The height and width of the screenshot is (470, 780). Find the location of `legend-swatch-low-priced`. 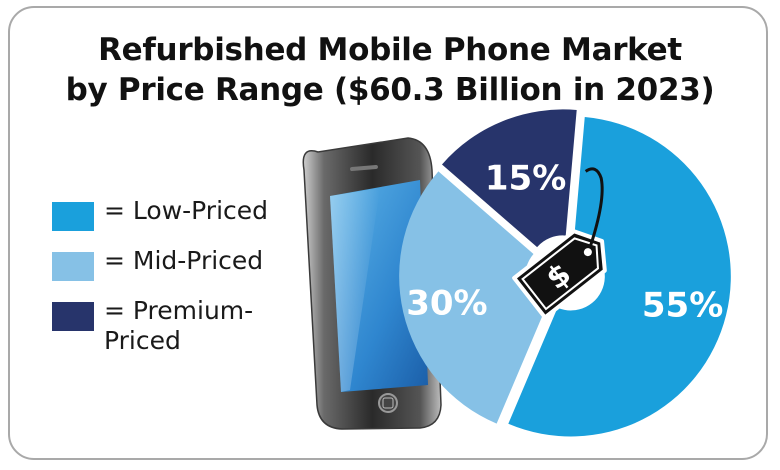

legend-swatch-low-priced is located at coordinates (73, 216).